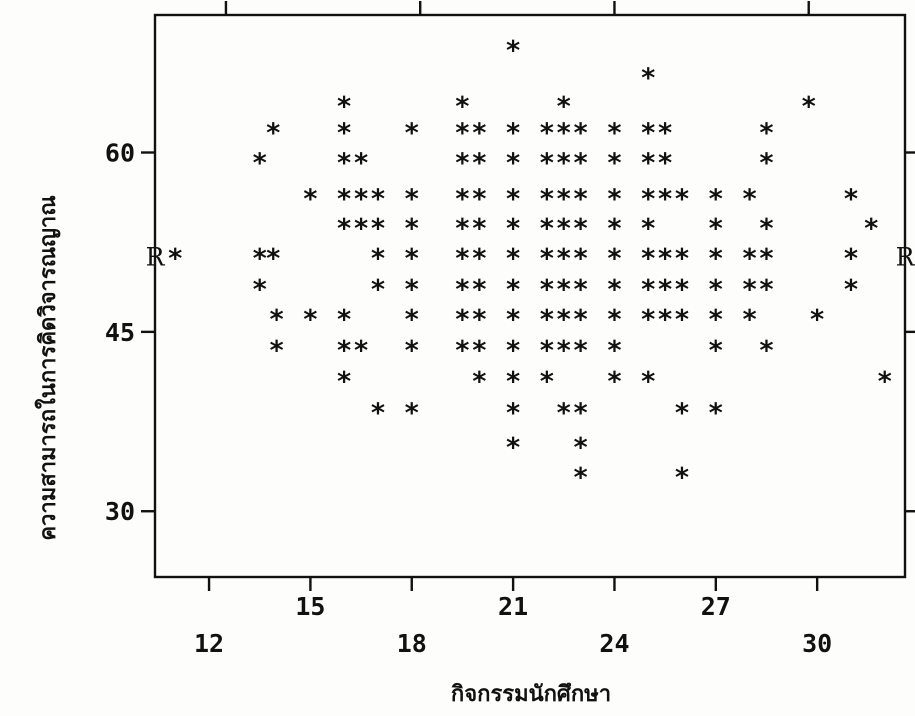 The image size is (915, 716). What do you see at coordinates (817, 643) in the screenshot?
I see `x-tick-label: 30` at bounding box center [817, 643].